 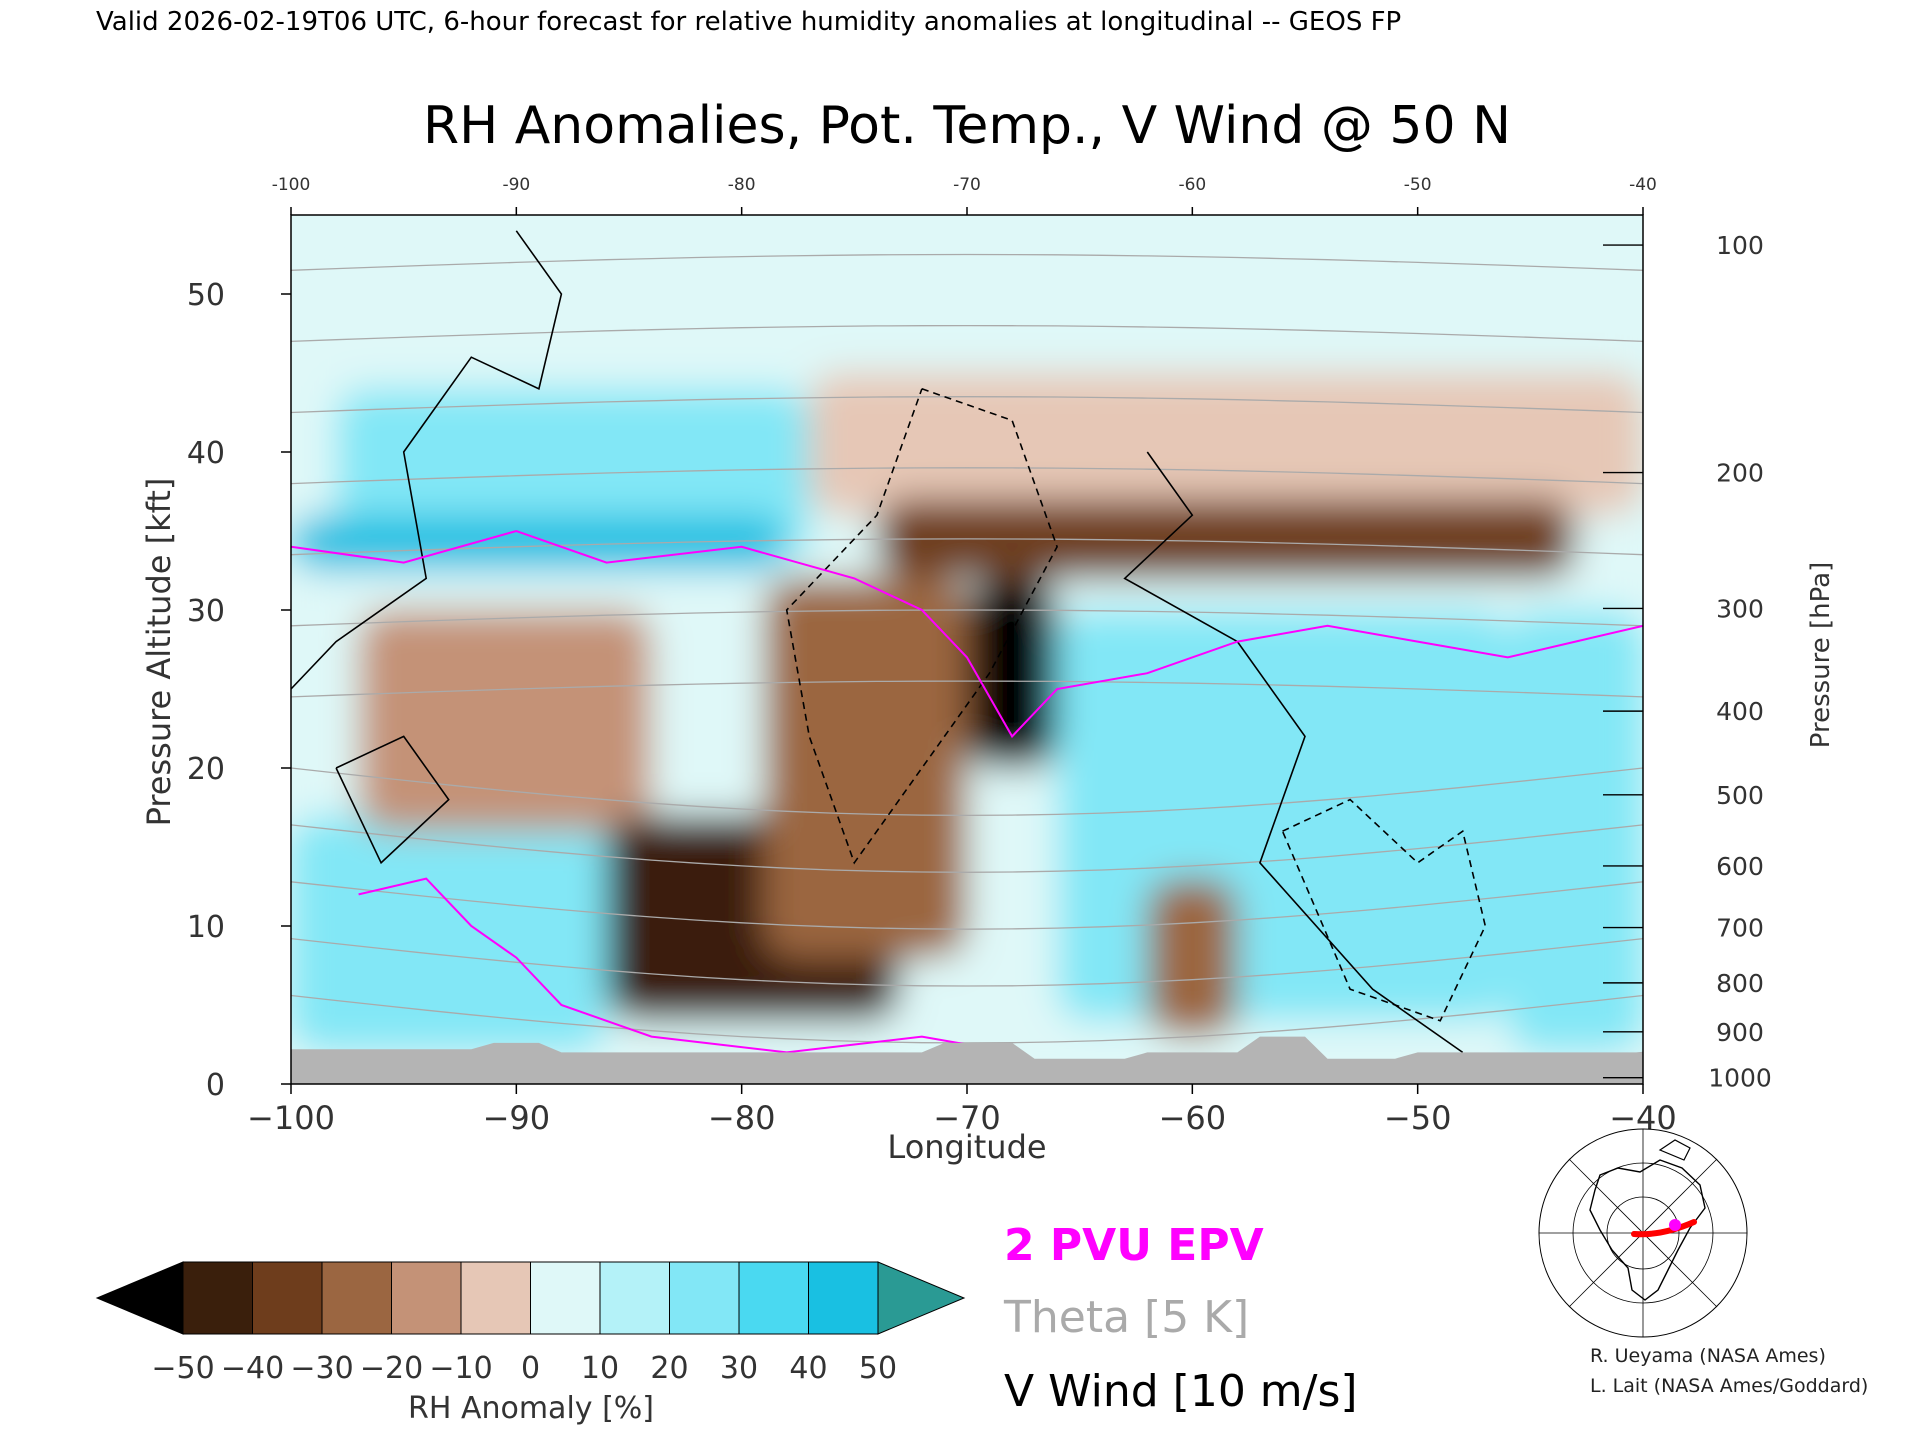 What do you see at coordinates (321, 1368) in the screenshot?
I see `colorbar-tick-label: −30` at bounding box center [321, 1368].